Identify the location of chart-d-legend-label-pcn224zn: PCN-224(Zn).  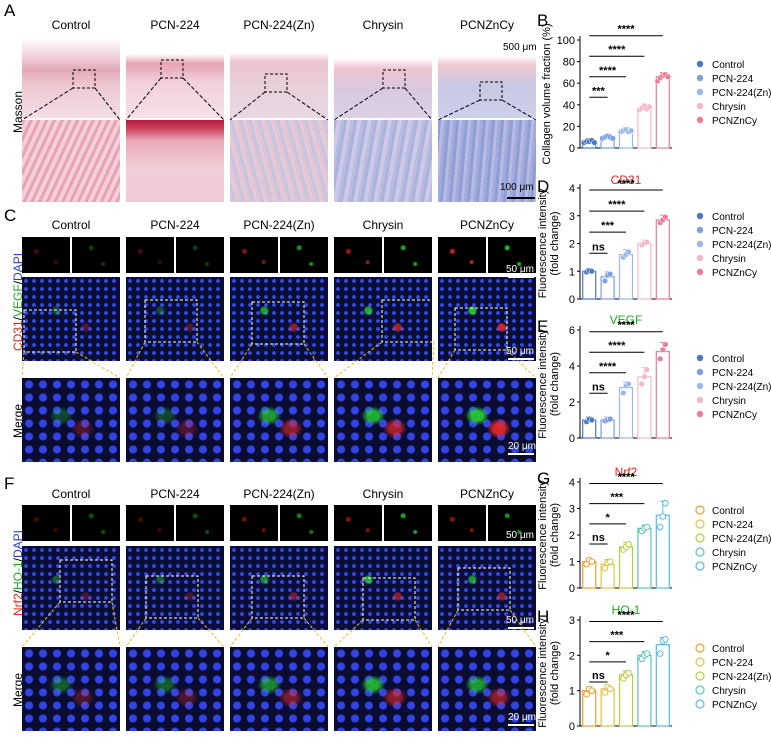
(741, 245).